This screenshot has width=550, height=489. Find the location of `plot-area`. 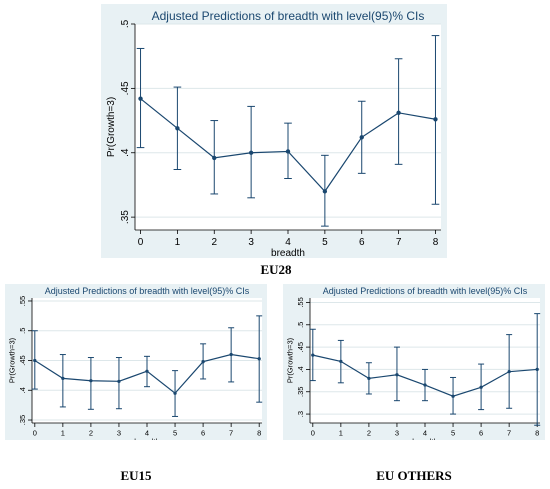

plot-area is located at coordinates (425, 360).